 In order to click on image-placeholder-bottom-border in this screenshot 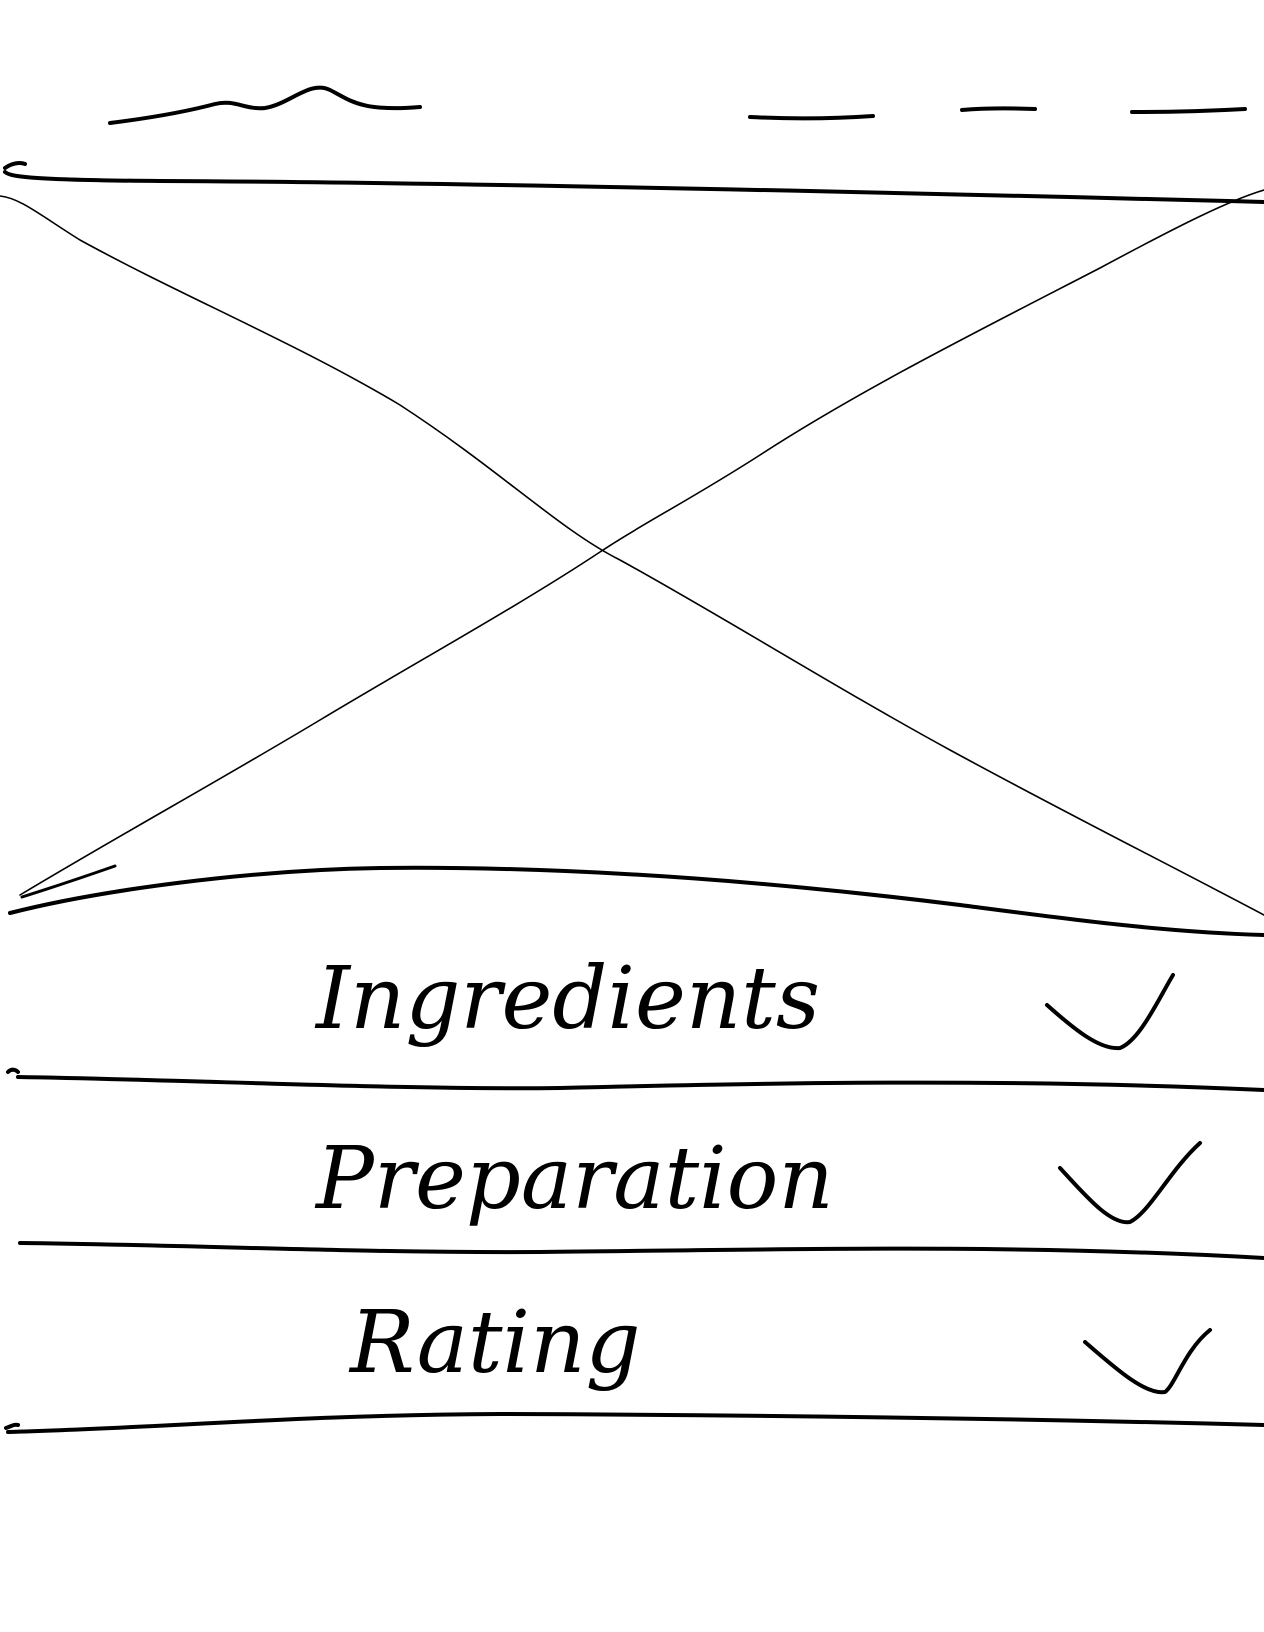, I will do `click(636, 901)`.